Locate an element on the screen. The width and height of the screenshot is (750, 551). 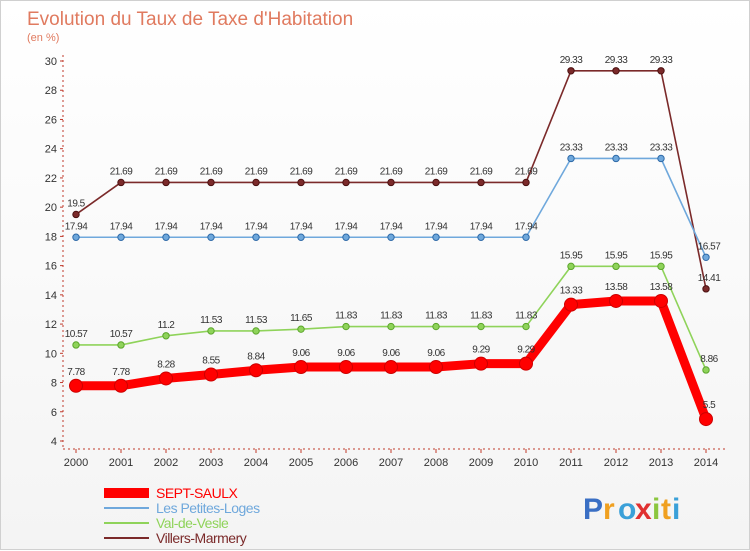
legend-label: Villers-Marmery is located at coordinates (201, 538).